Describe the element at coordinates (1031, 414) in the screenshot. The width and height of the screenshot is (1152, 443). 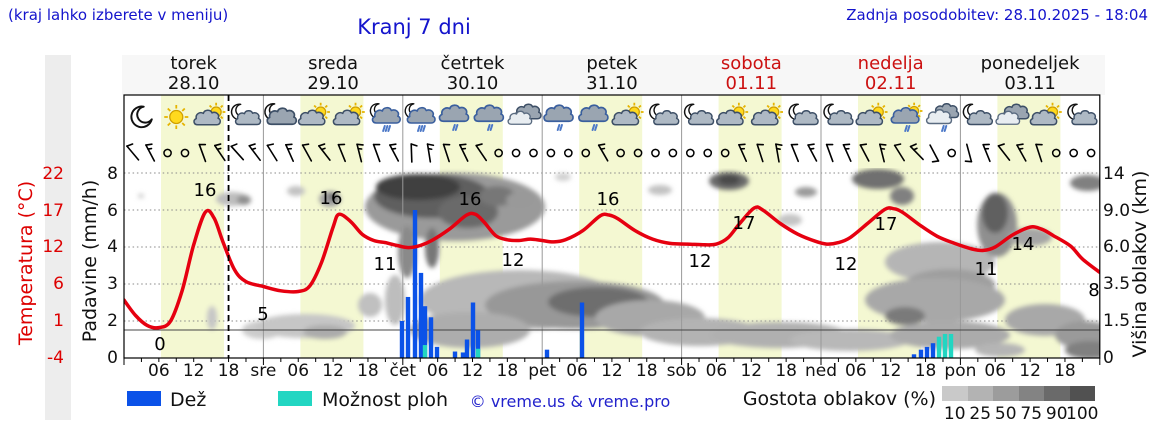
I see `cloud-density-tick-label: 75` at that location.